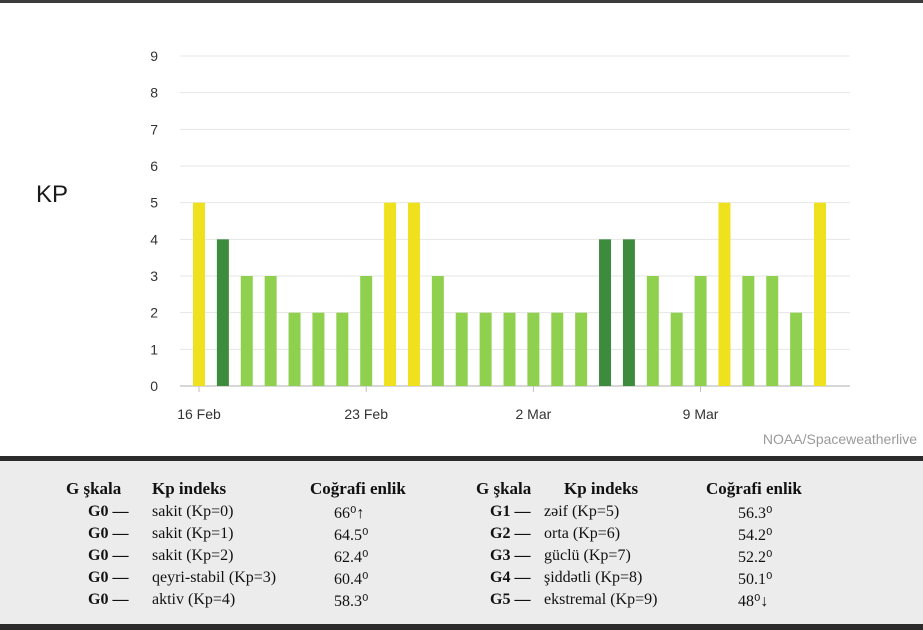  What do you see at coordinates (349, 513) in the screenshot?
I see `latitude-value: 66⁰↑` at bounding box center [349, 513].